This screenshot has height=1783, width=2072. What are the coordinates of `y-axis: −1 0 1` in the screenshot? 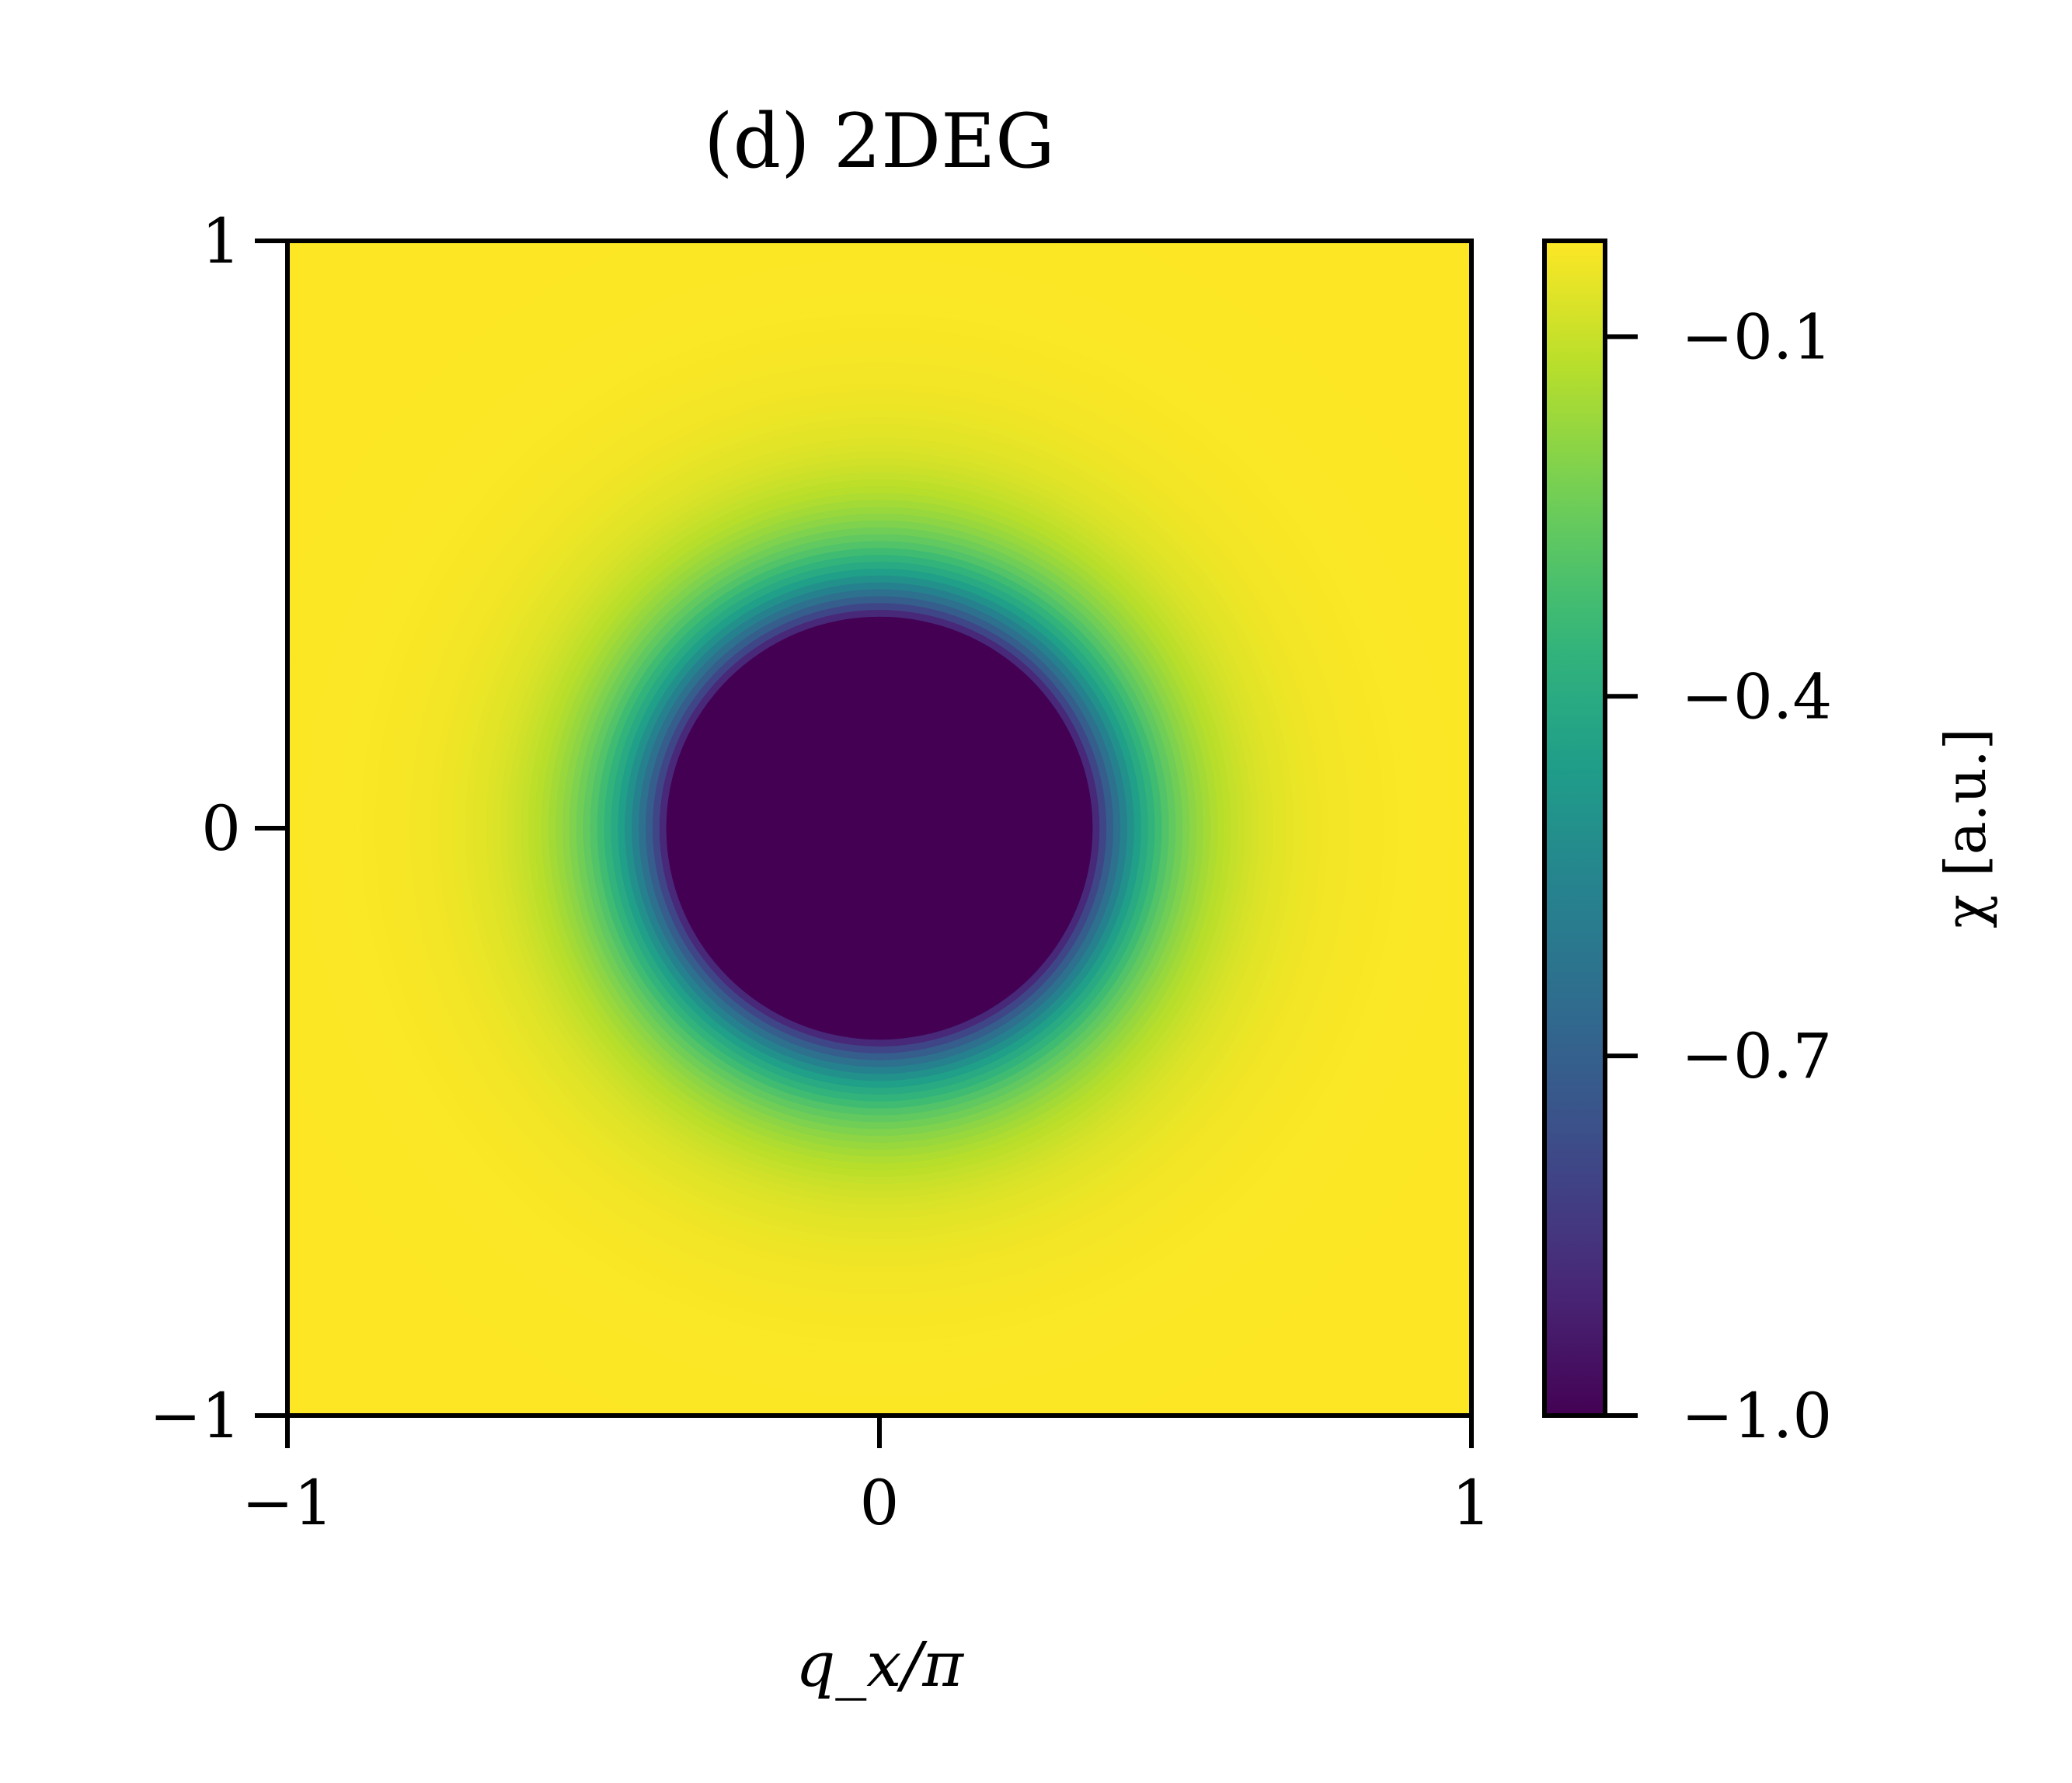 It's located at (218, 828).